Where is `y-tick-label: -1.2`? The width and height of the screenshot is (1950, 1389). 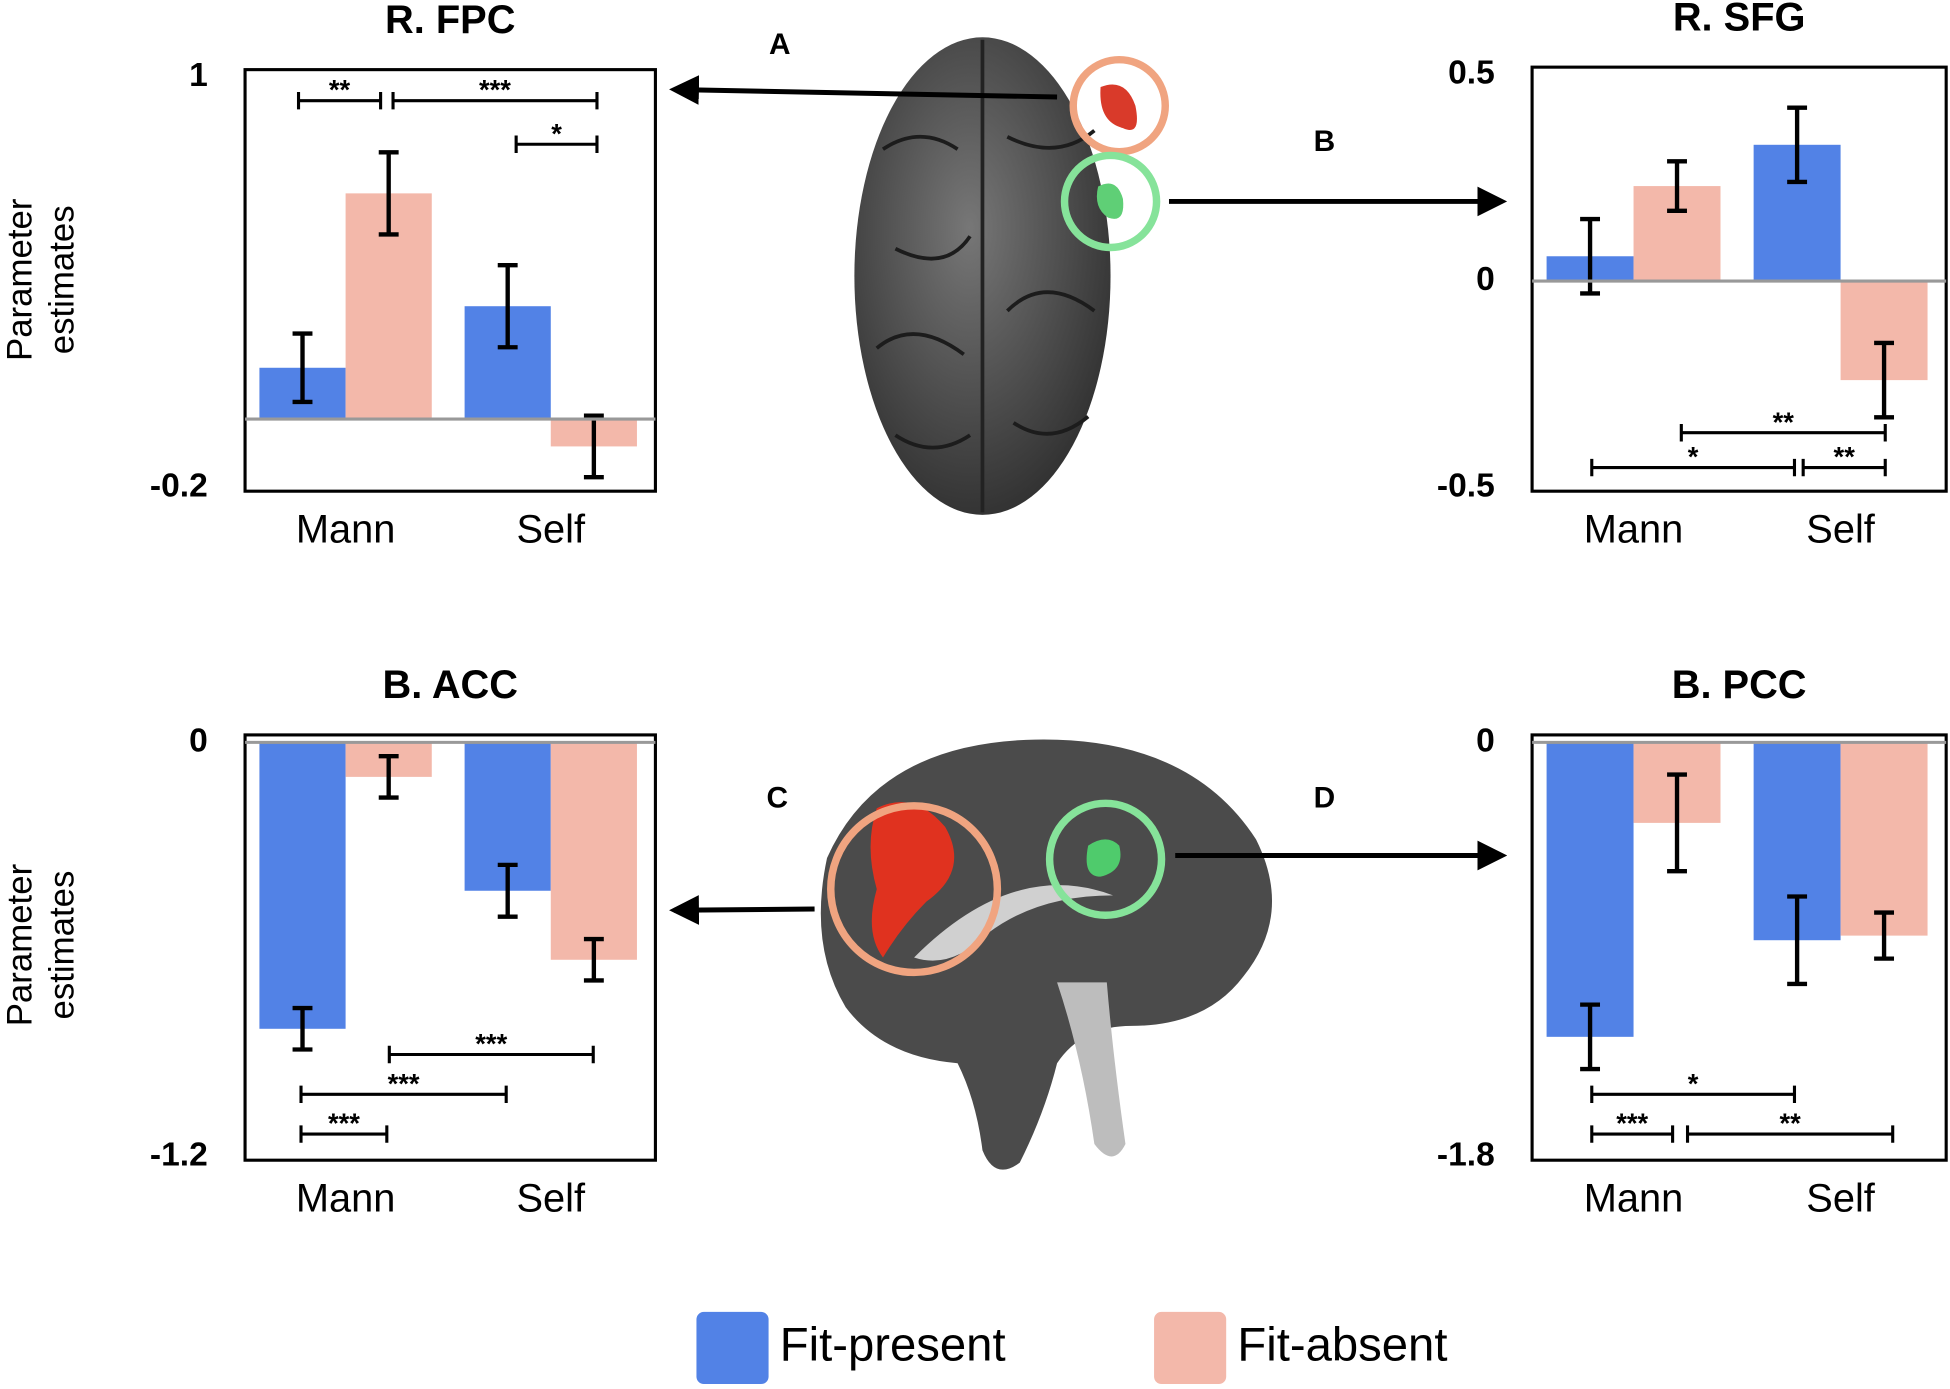 y-tick-label: -1.2 is located at coordinates (179, 1154).